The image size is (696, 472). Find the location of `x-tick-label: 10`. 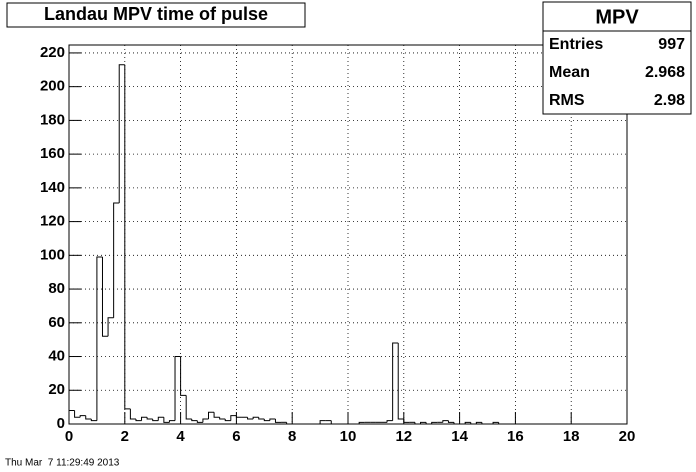

x-tick-label: 10 is located at coordinates (348, 436).